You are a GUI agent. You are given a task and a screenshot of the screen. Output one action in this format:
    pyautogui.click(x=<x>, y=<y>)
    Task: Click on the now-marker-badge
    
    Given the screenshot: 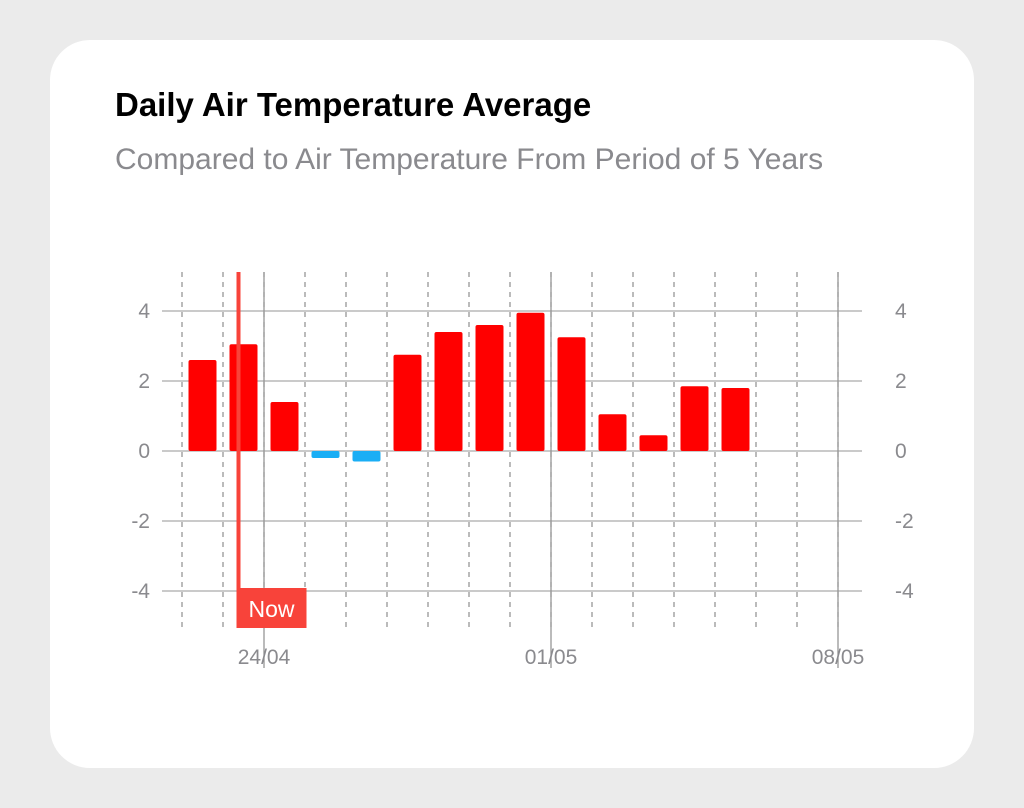 What is the action you would take?
    pyautogui.click(x=271, y=608)
    